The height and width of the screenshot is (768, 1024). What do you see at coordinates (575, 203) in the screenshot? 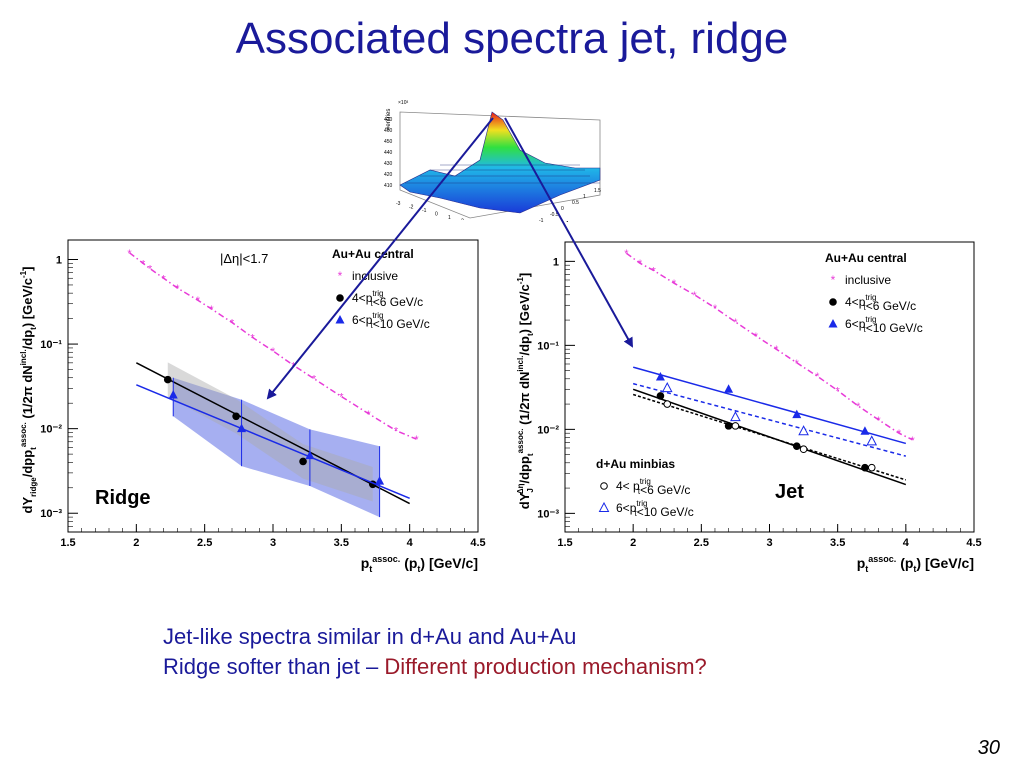
I see `surface-ytick: 0.5` at bounding box center [575, 203].